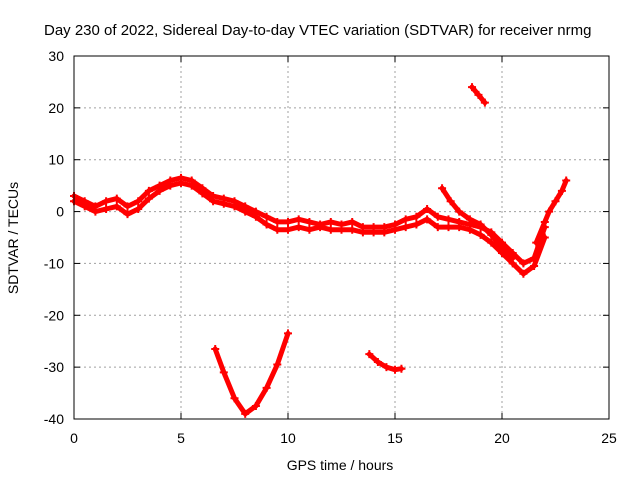 The width and height of the screenshot is (640, 480). What do you see at coordinates (181, 438) in the screenshot?
I see `x-tick-label: 5` at bounding box center [181, 438].